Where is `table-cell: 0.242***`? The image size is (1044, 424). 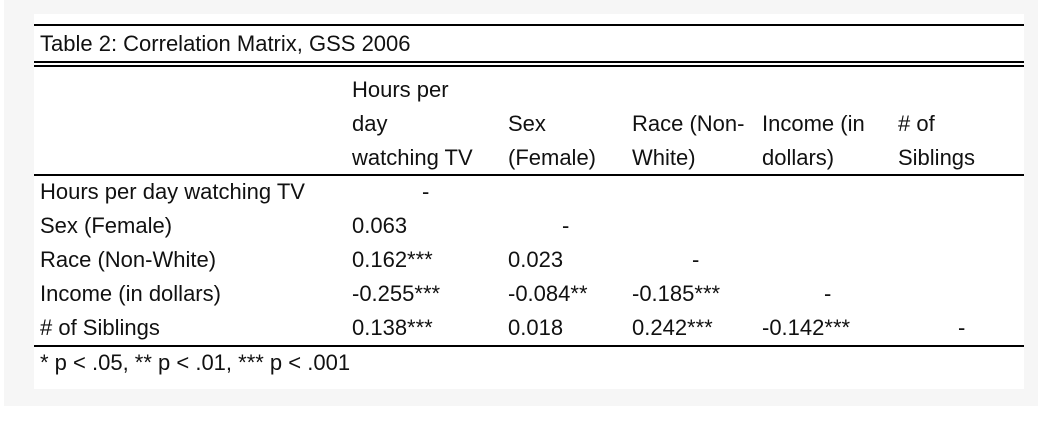
table-cell: 0.242*** is located at coordinates (672, 327).